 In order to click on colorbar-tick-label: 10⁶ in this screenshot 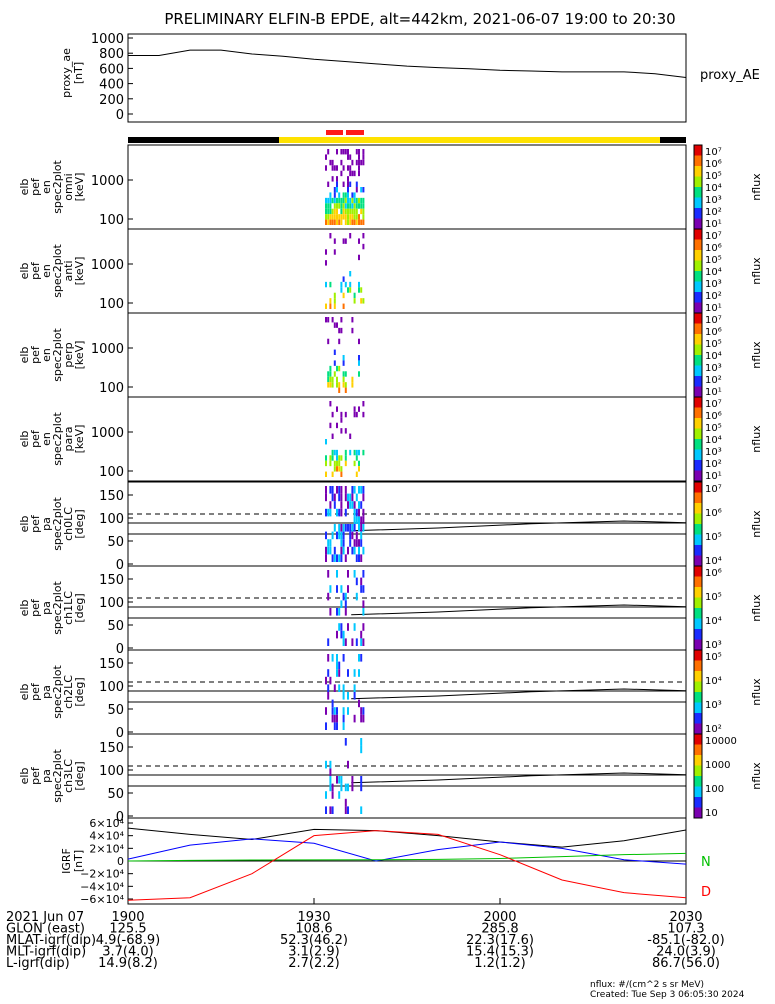, I will do `click(713, 332)`.